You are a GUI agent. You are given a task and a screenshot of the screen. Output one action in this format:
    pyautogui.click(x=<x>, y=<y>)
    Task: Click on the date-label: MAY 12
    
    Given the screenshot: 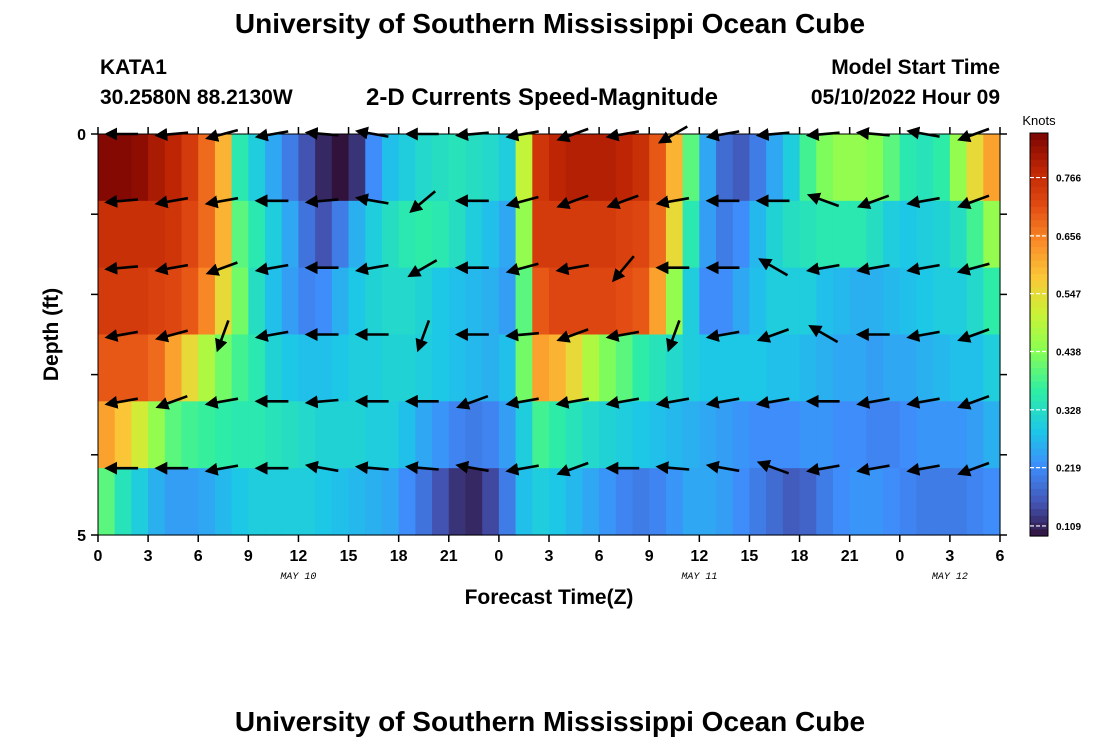 What is the action you would take?
    pyautogui.click(x=950, y=577)
    